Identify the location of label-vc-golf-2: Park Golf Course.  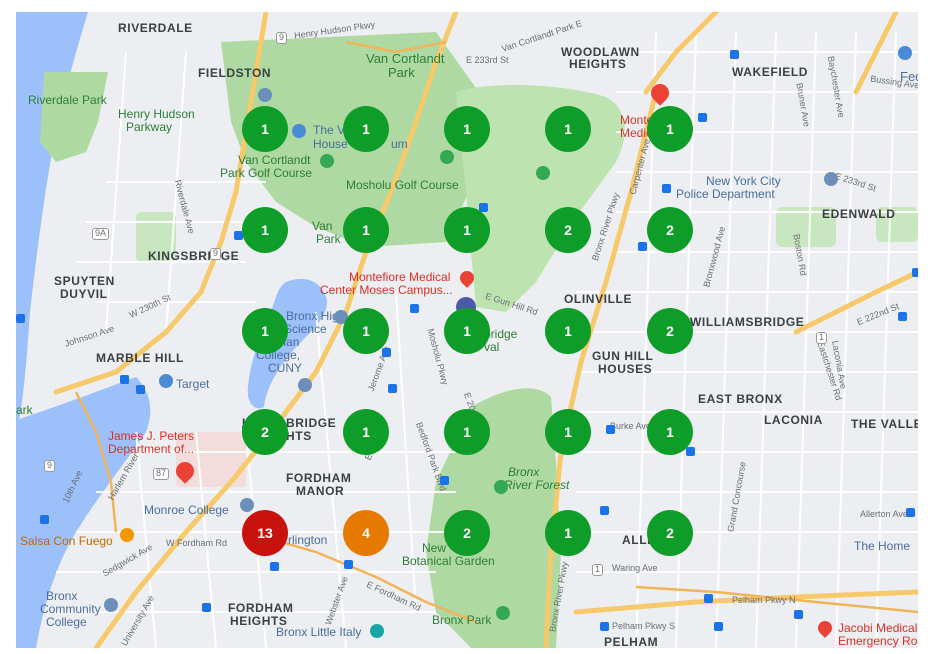
(266, 173).